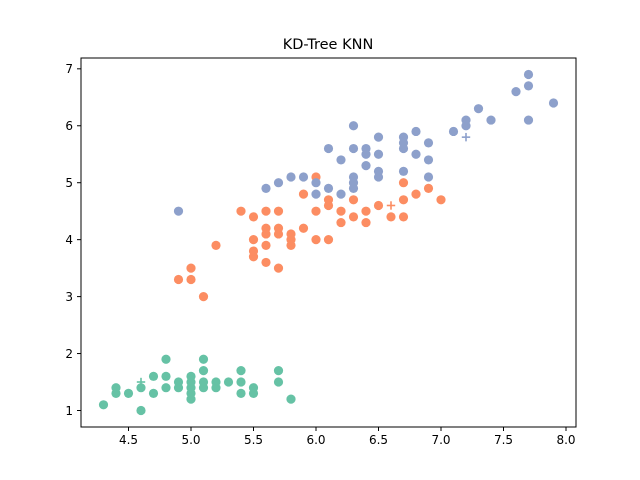 This screenshot has height=480, width=640. I want to click on chart-title: KD-Tree KNN, so click(328, 45).